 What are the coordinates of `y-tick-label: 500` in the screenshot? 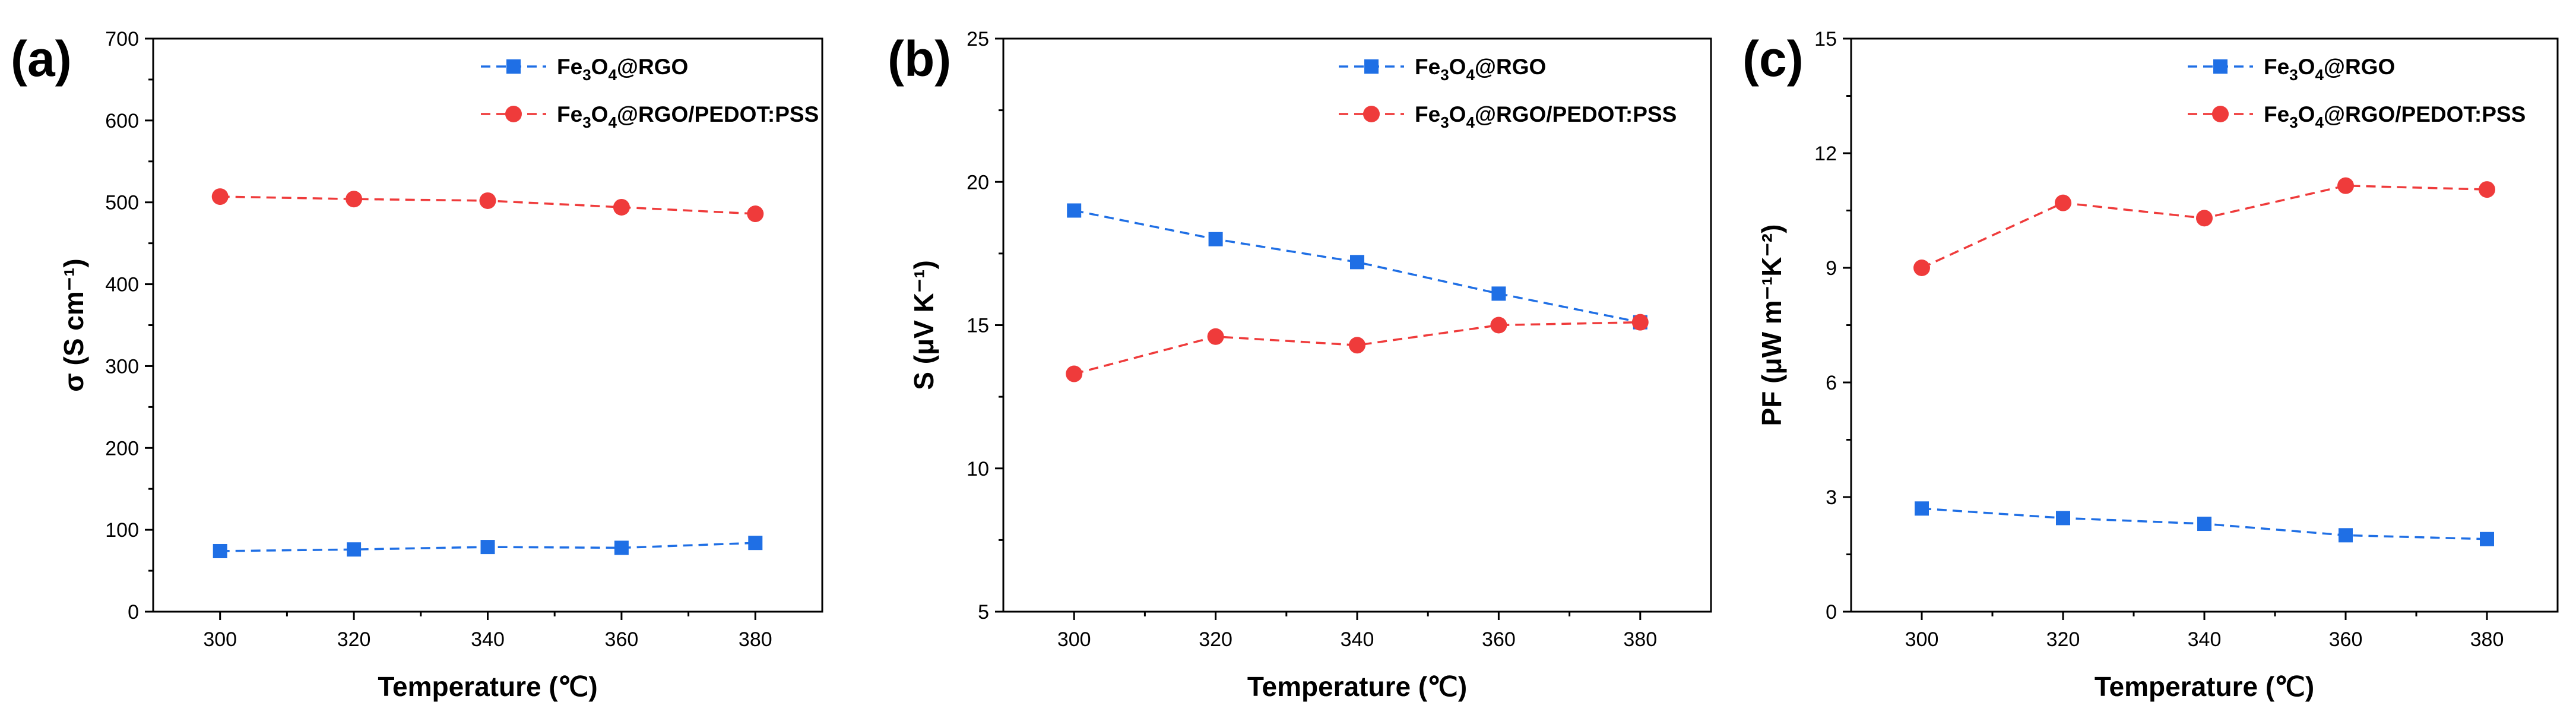 It's located at (122, 203).